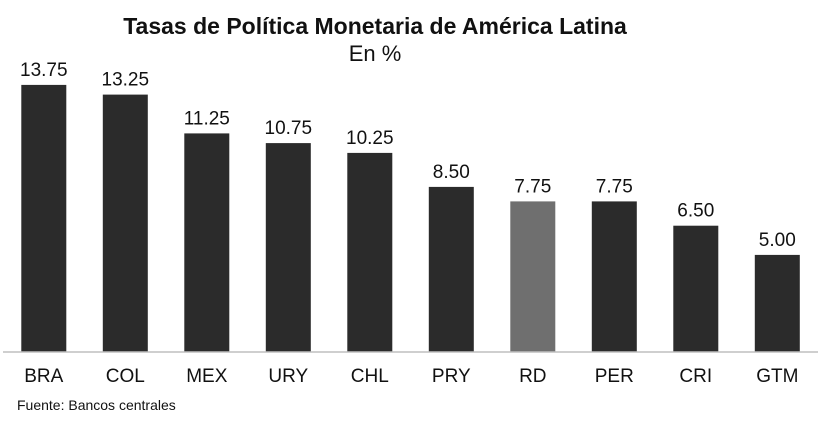  What do you see at coordinates (777, 303) in the screenshot?
I see `bar-gtm` at bounding box center [777, 303].